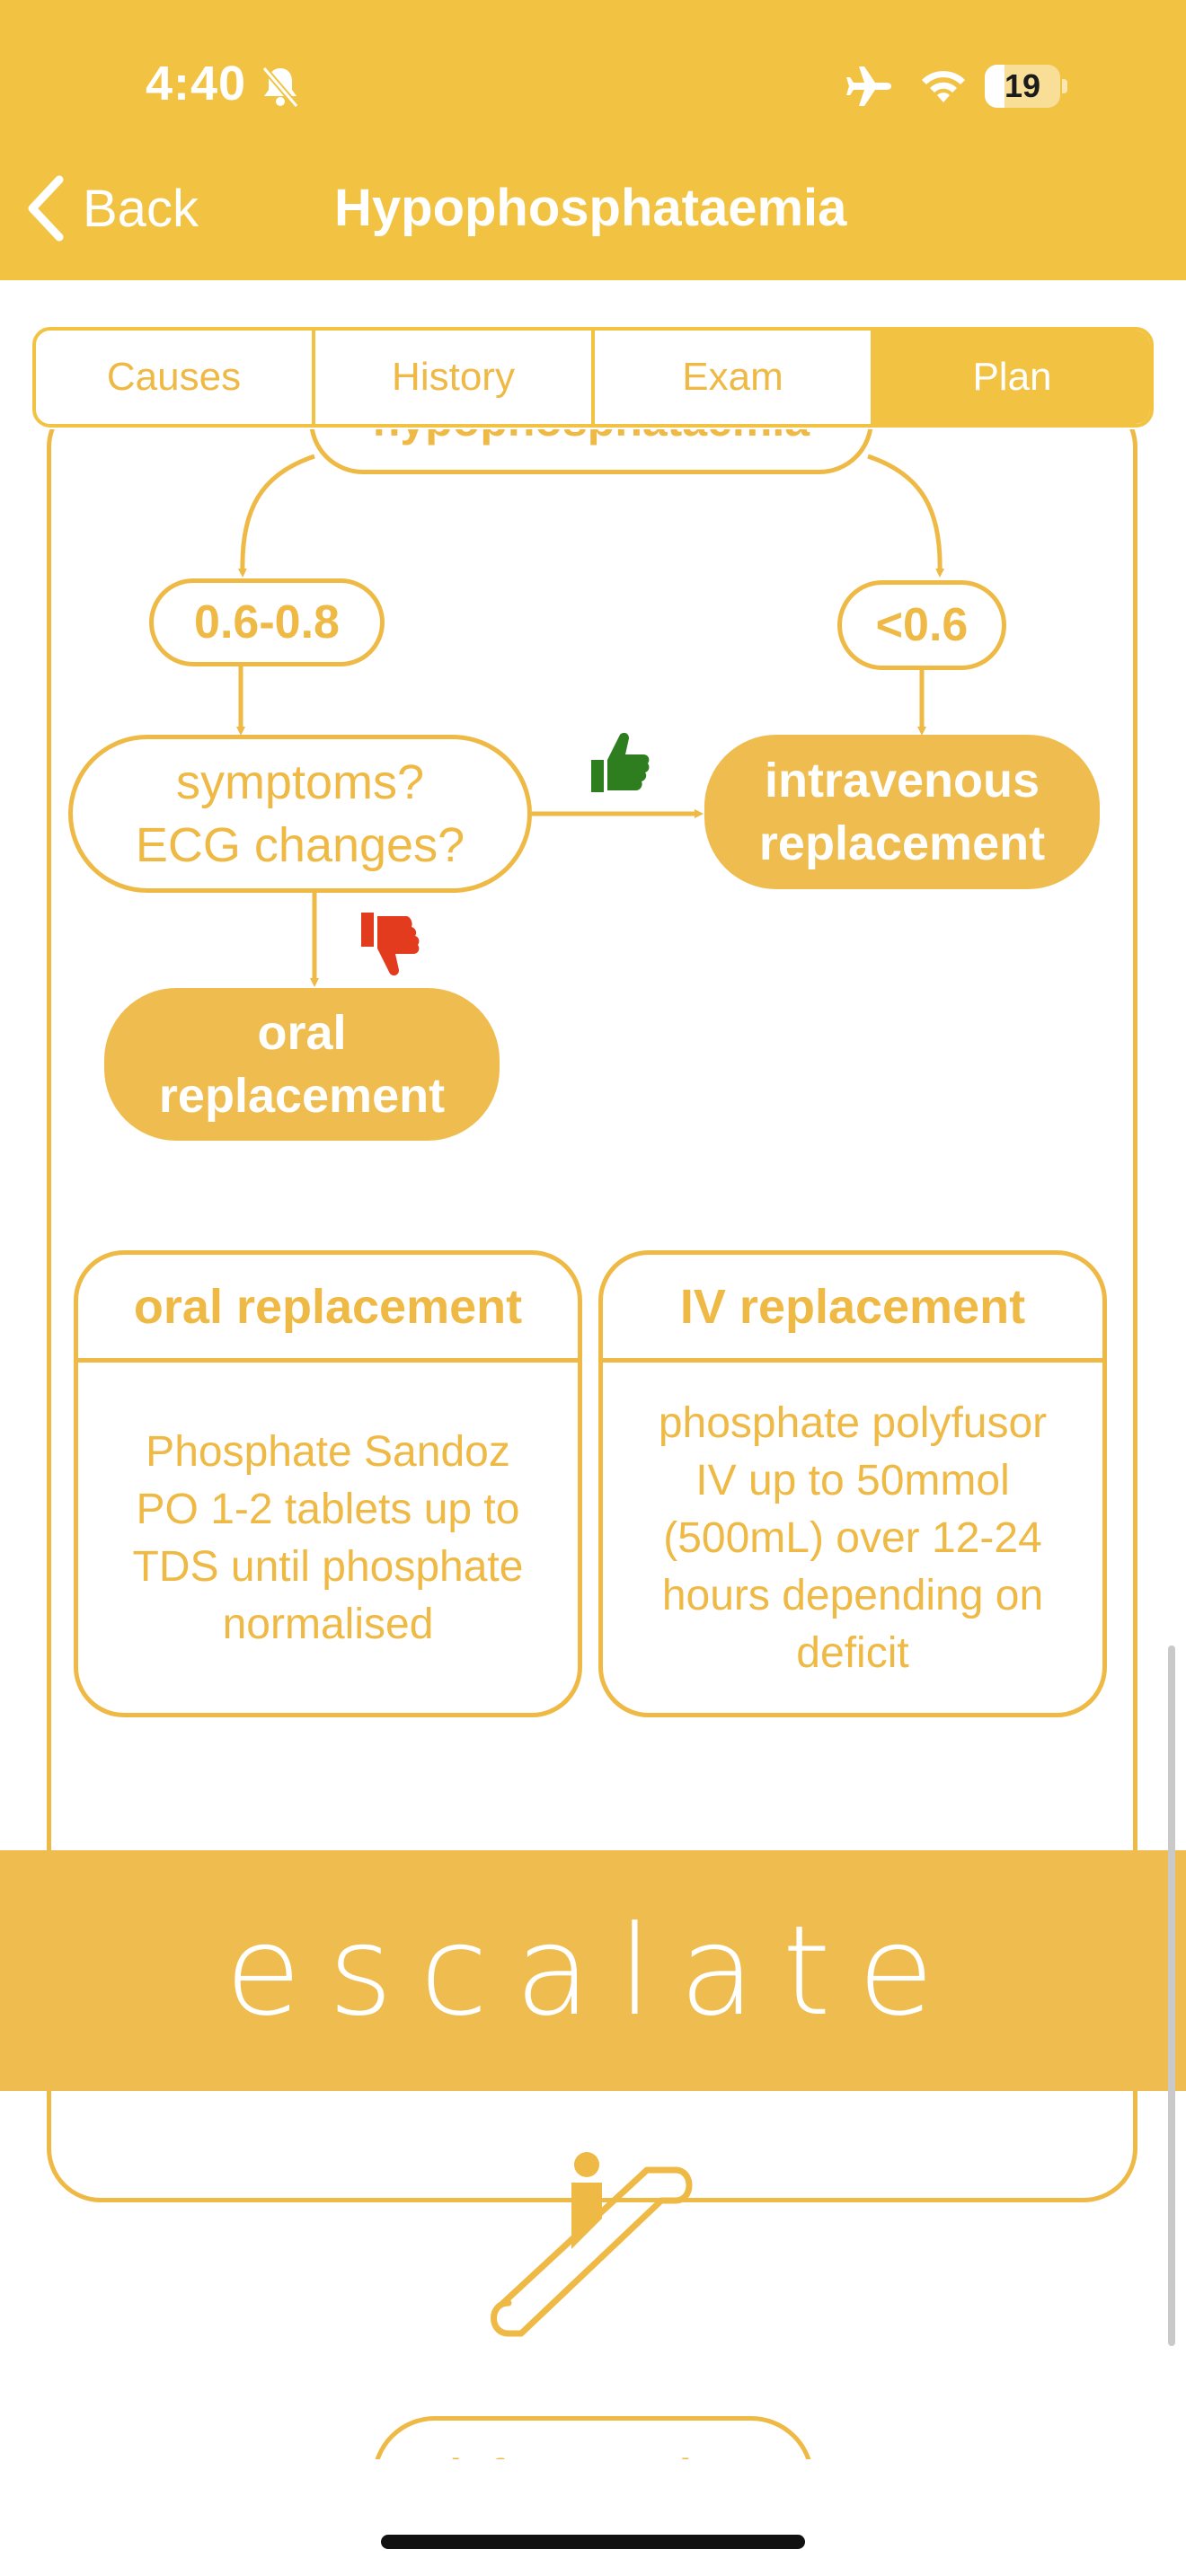 This screenshot has height=2576, width=1186. What do you see at coordinates (300, 845) in the screenshot?
I see `ecg-line: ECG changes?` at bounding box center [300, 845].